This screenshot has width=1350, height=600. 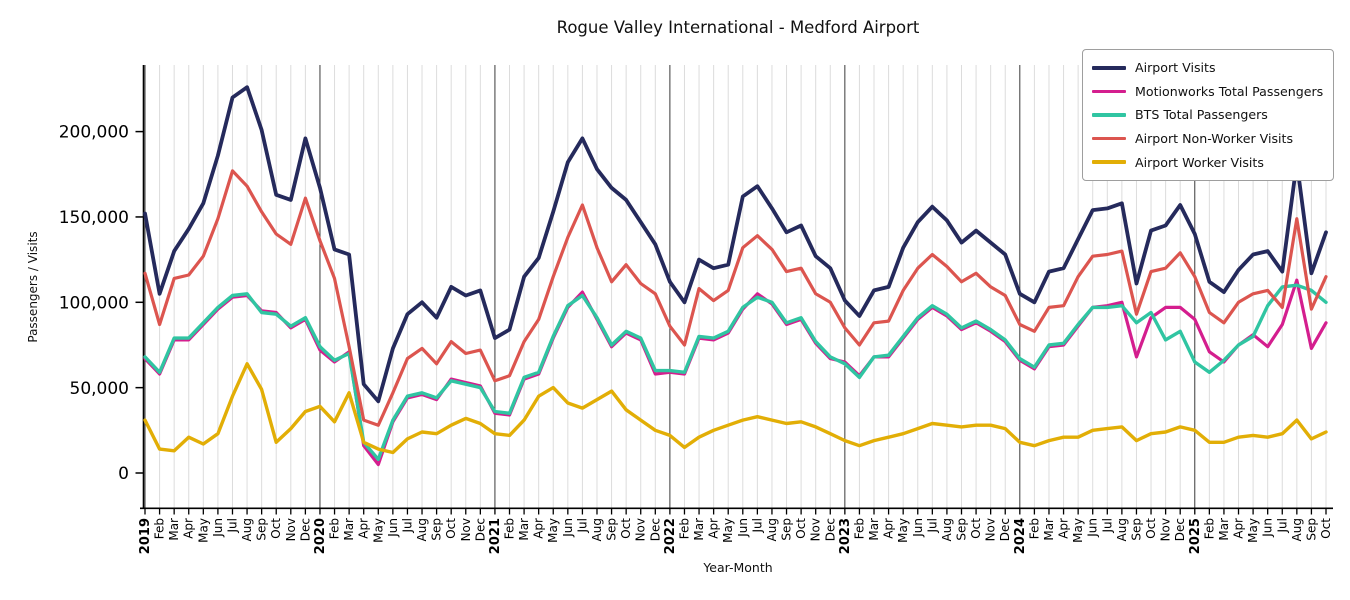 What do you see at coordinates (495, 536) in the screenshot?
I see `x-tick-label: 2021` at bounding box center [495, 536].